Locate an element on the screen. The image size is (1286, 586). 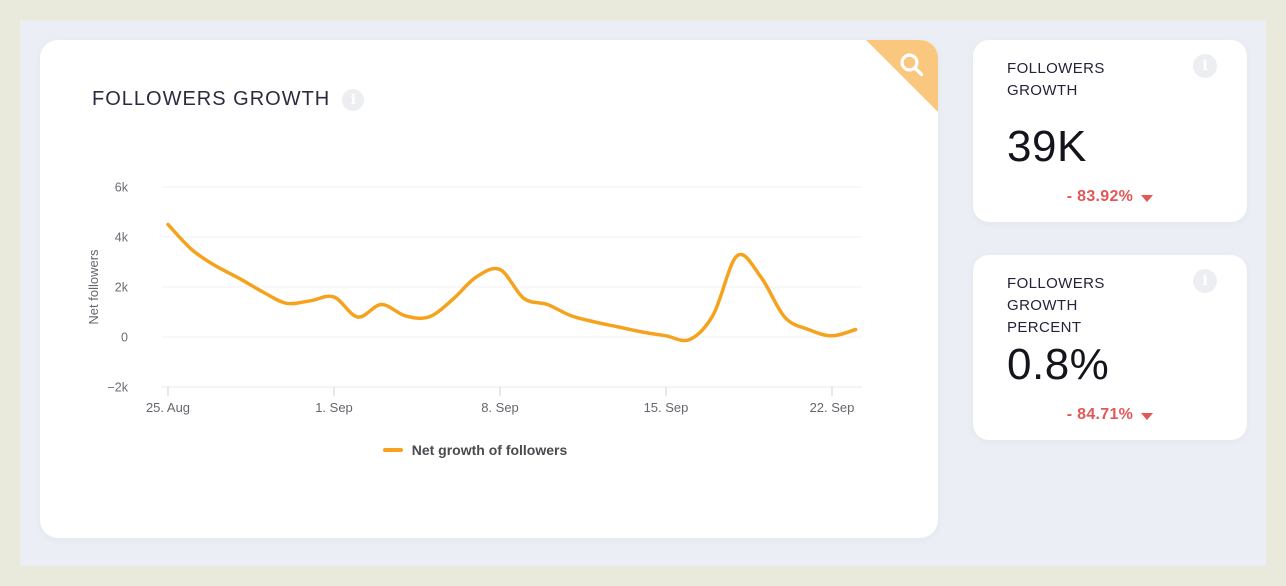
stat-value: 0.8% is located at coordinates (1058, 365).